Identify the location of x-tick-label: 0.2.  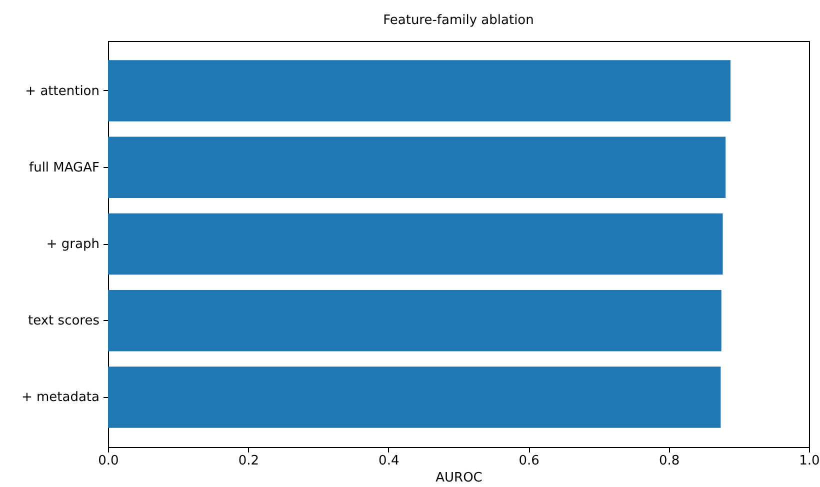
(249, 461).